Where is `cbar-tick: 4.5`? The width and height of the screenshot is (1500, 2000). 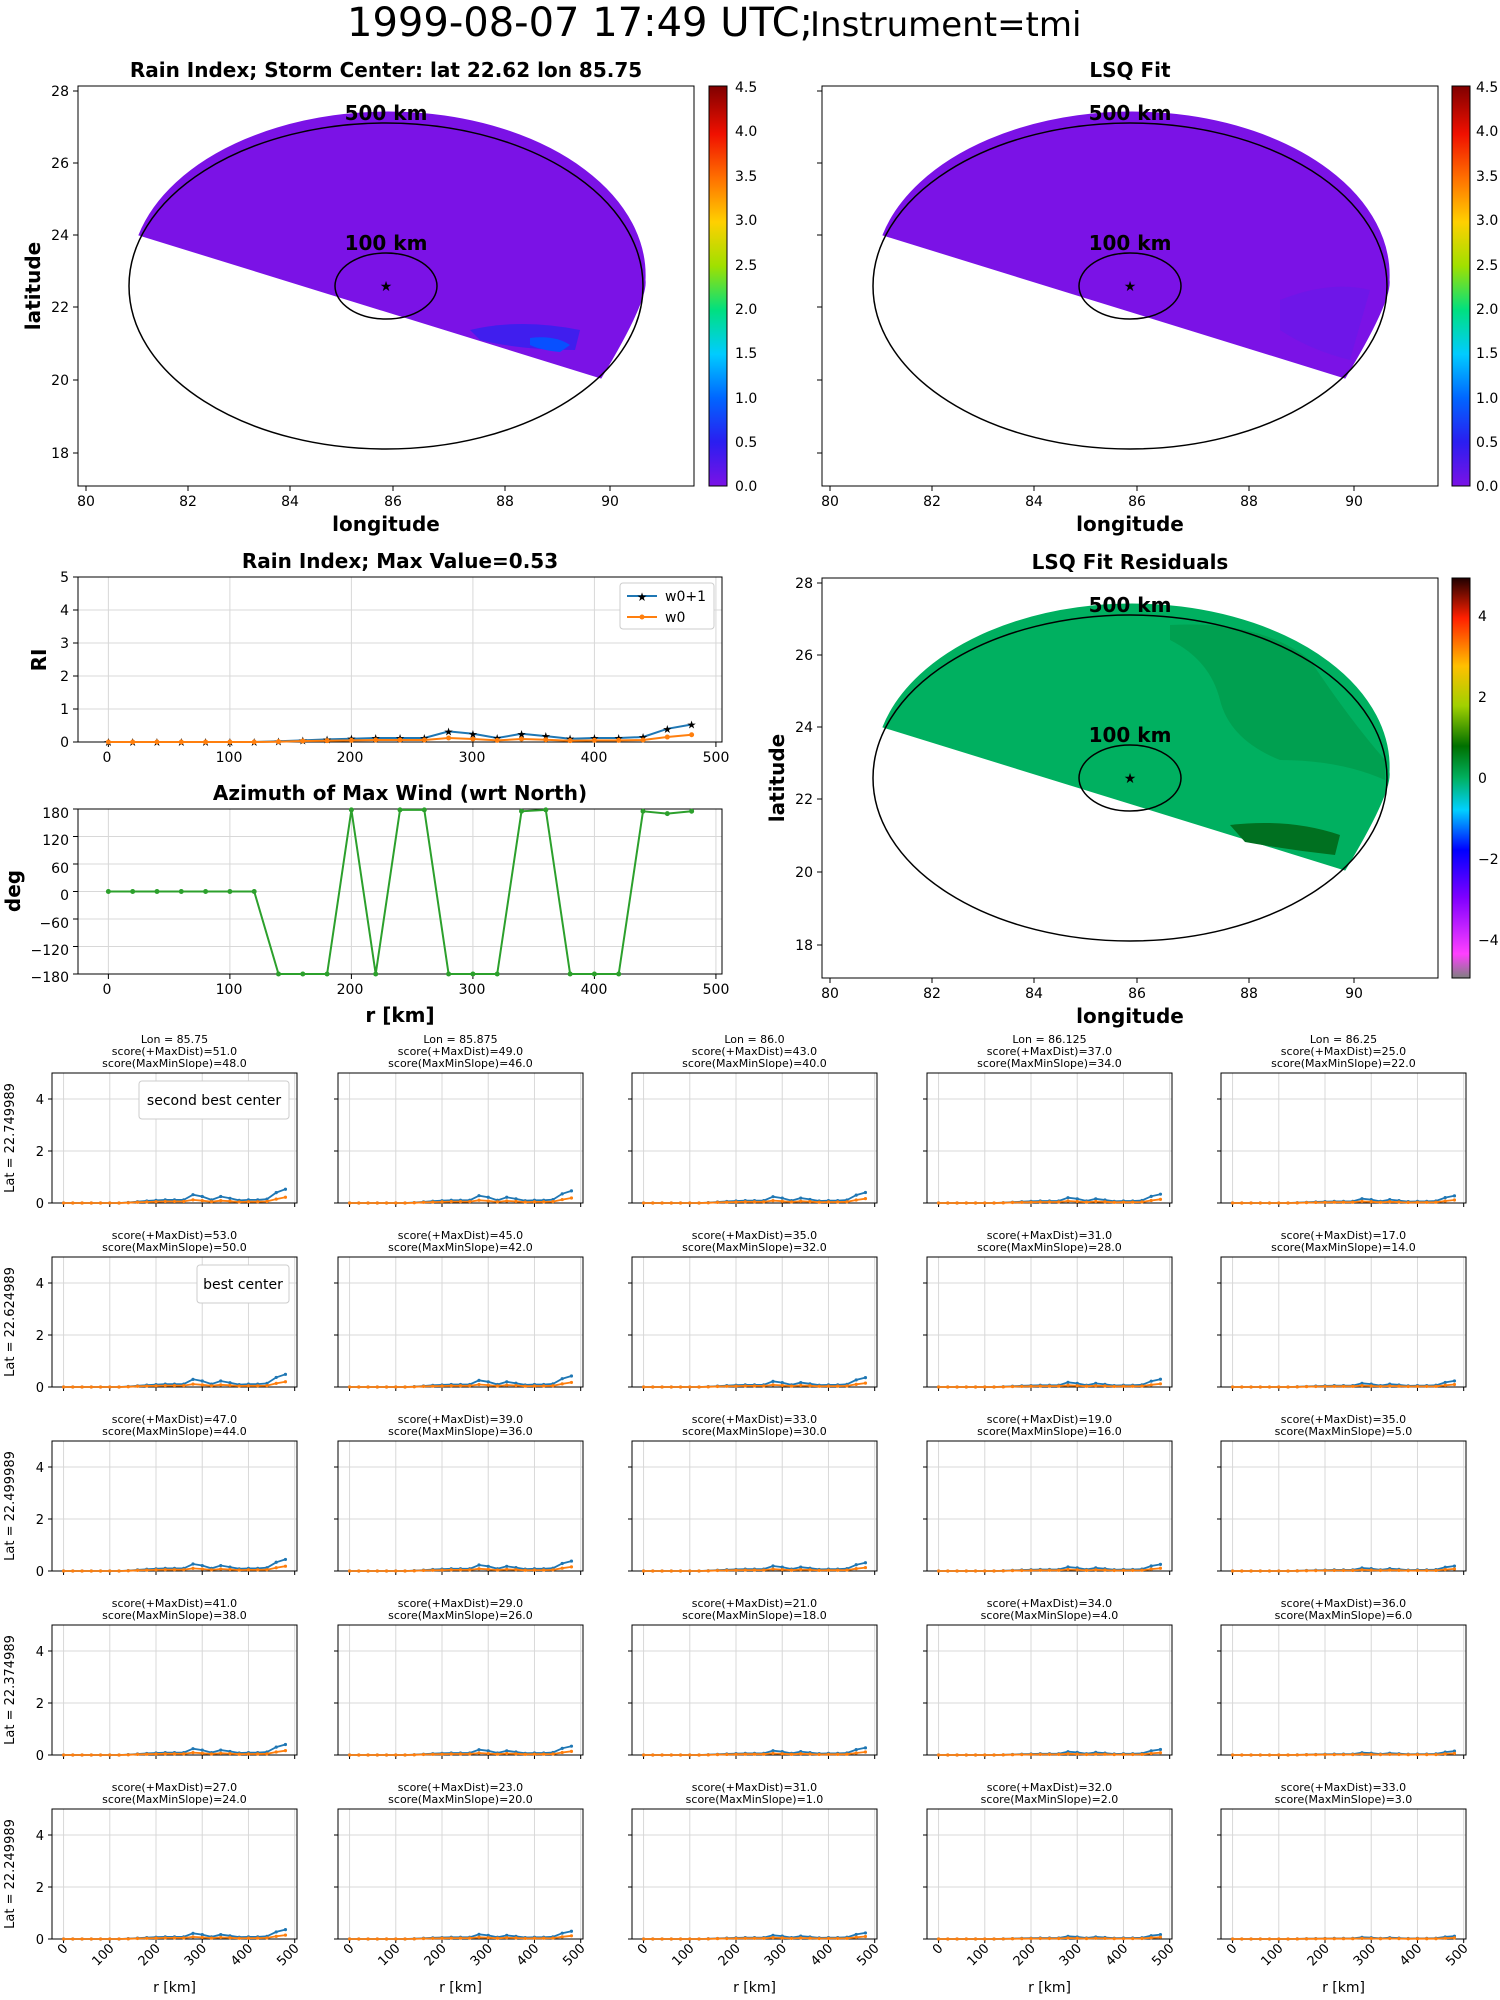
cbar-tick: 4.5 is located at coordinates (1487, 88).